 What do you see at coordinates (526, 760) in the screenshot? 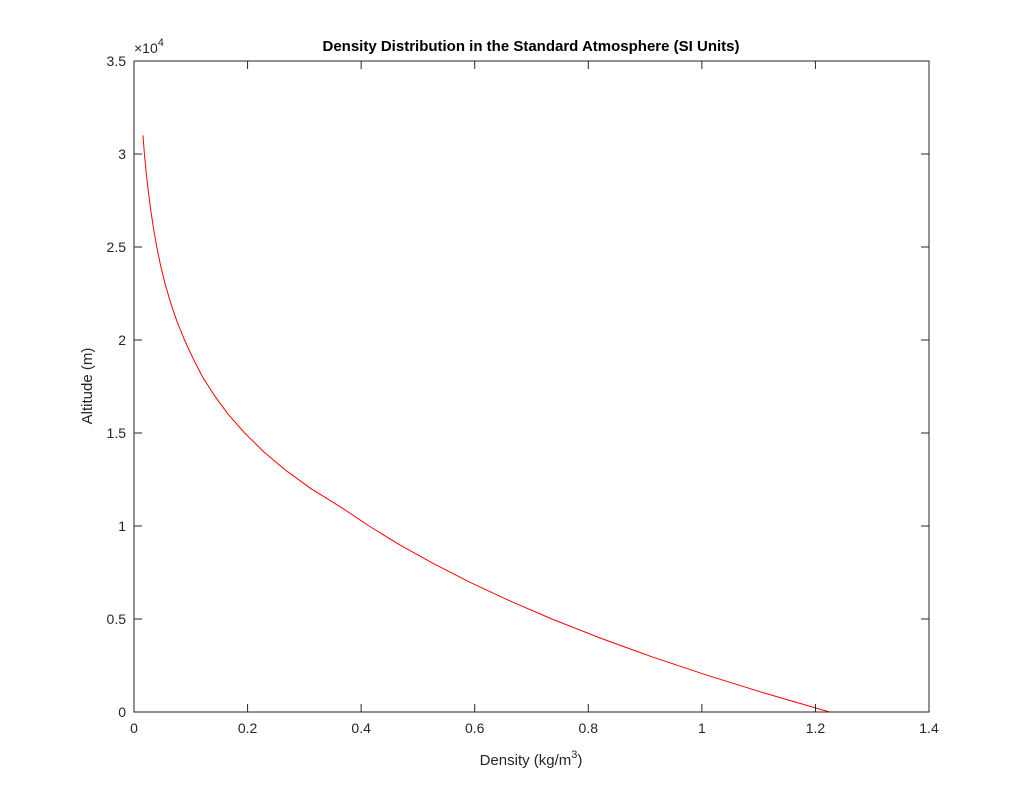
I see `x-axis-label-main: Density (kg/m` at bounding box center [526, 760].